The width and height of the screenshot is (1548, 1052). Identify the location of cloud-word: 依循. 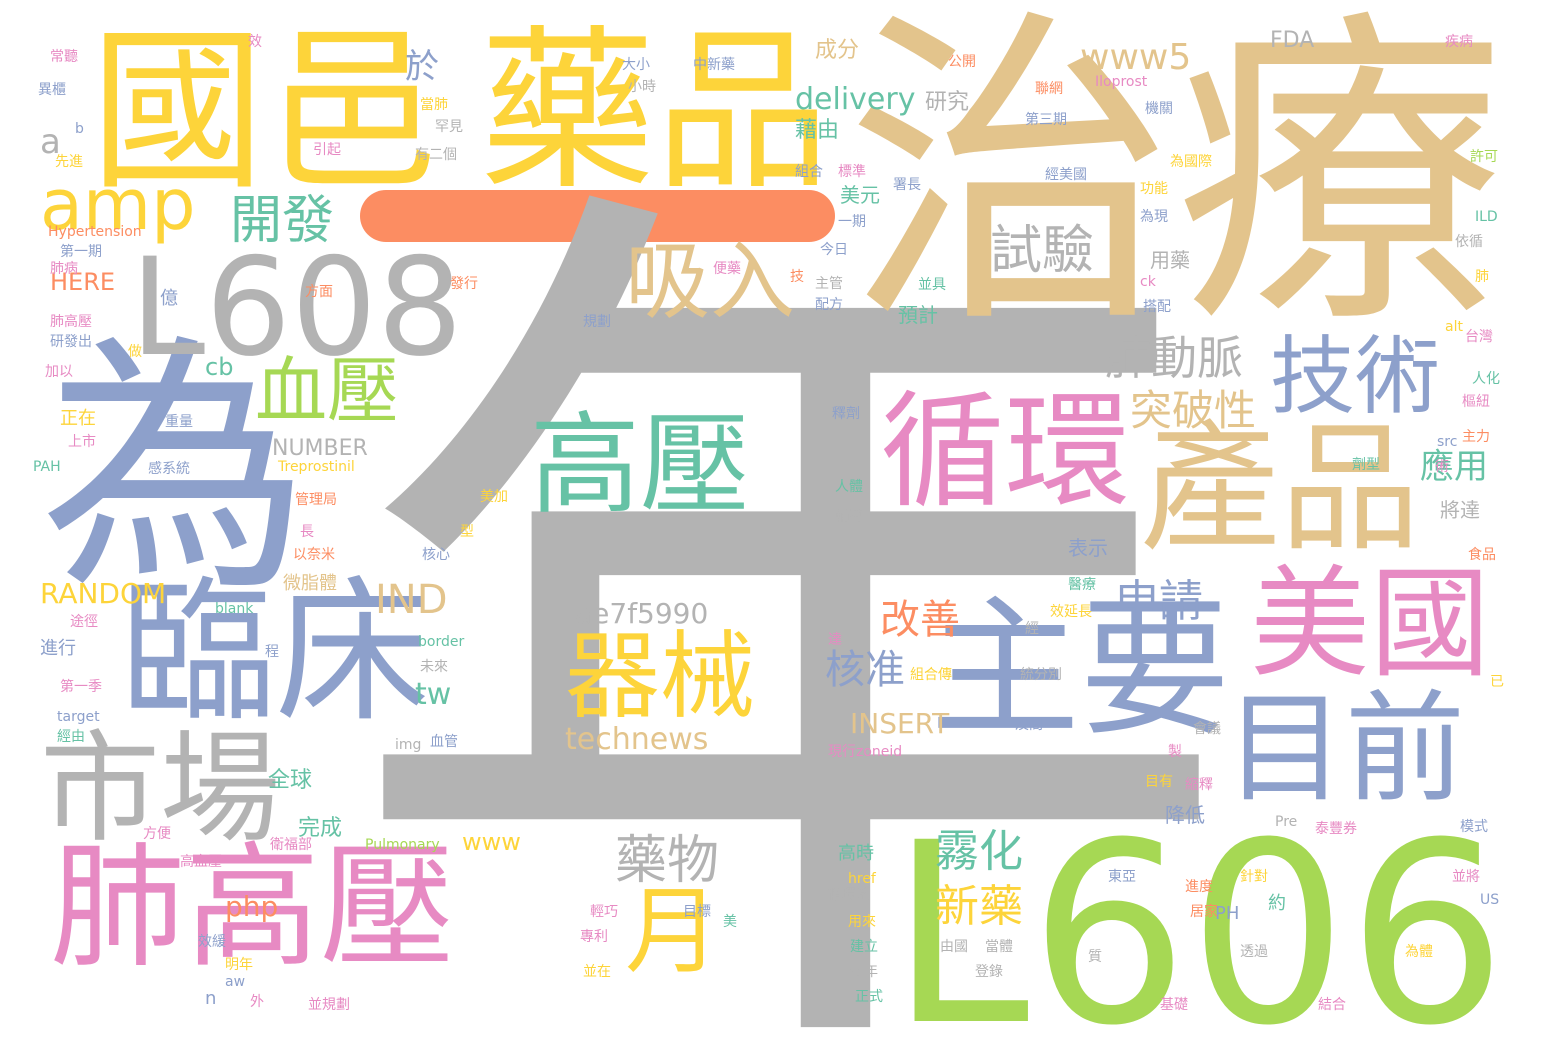
(1469, 242).